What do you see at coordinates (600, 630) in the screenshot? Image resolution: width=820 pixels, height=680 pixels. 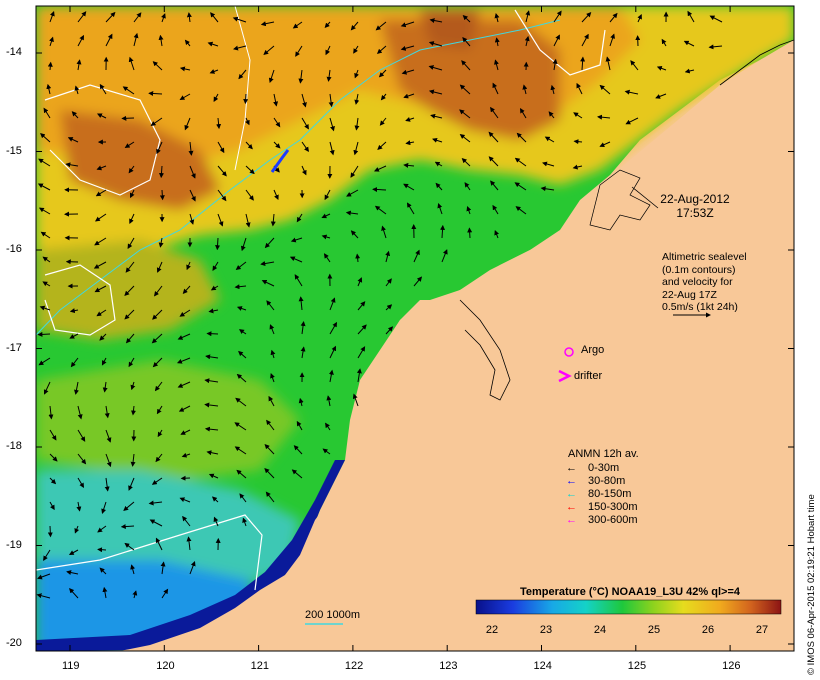 I see `colorbar-tick-label: 24` at bounding box center [600, 630].